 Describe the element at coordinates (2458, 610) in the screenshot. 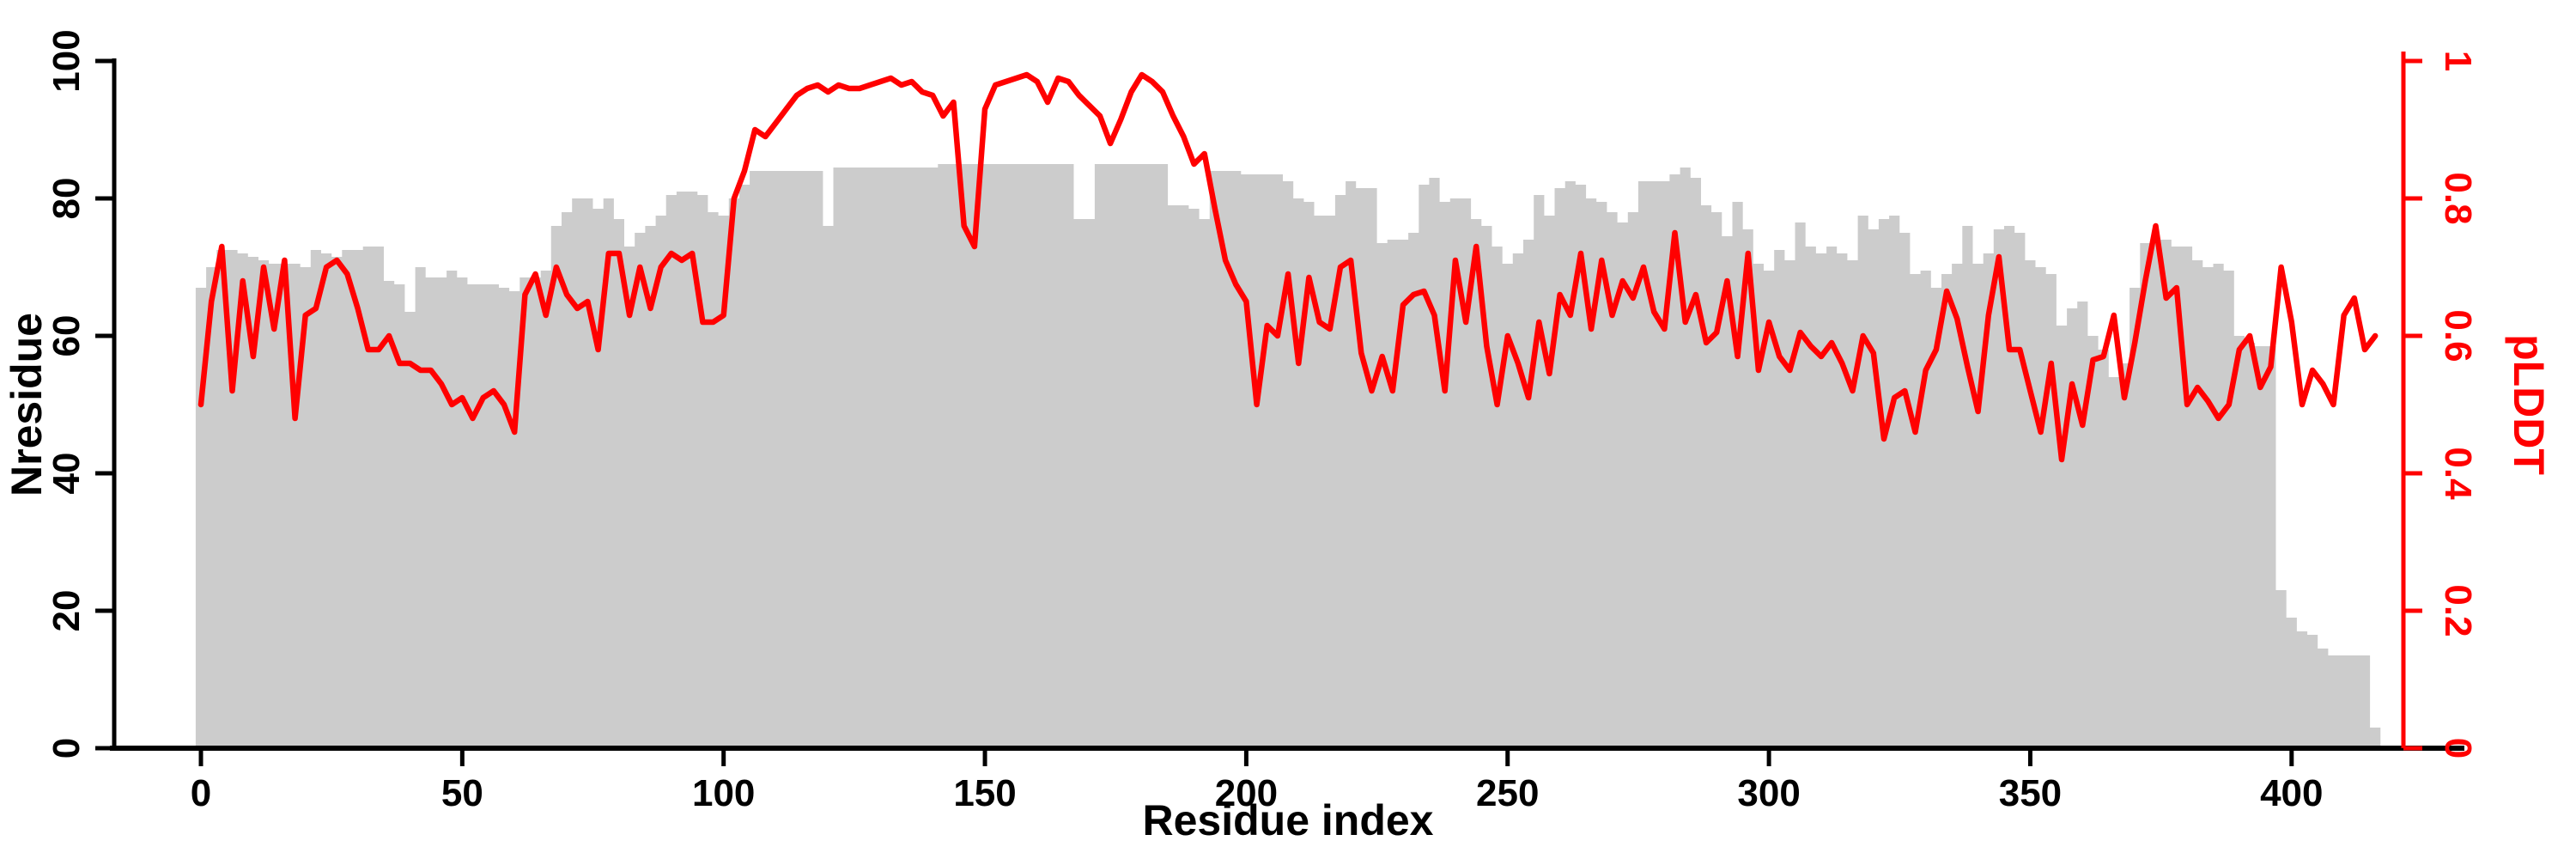

I see `right-tick-label: 0.2` at that location.